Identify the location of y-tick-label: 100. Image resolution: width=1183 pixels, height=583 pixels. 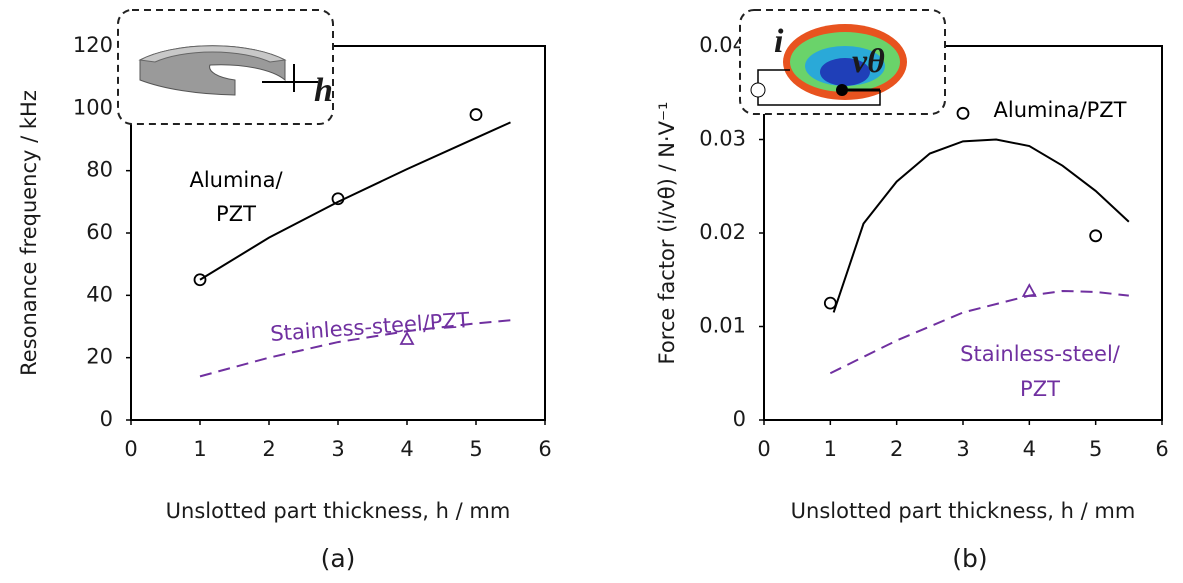
(93, 107).